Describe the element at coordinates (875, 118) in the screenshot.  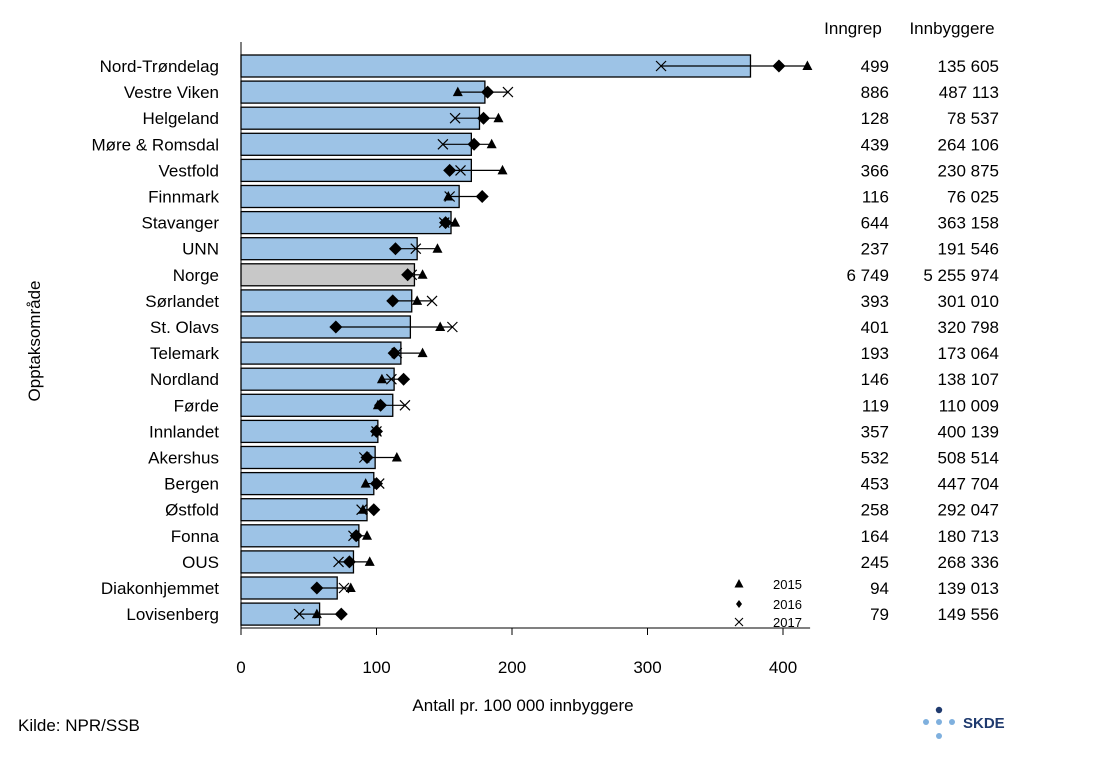
I see `inngrep-value: 128` at that location.